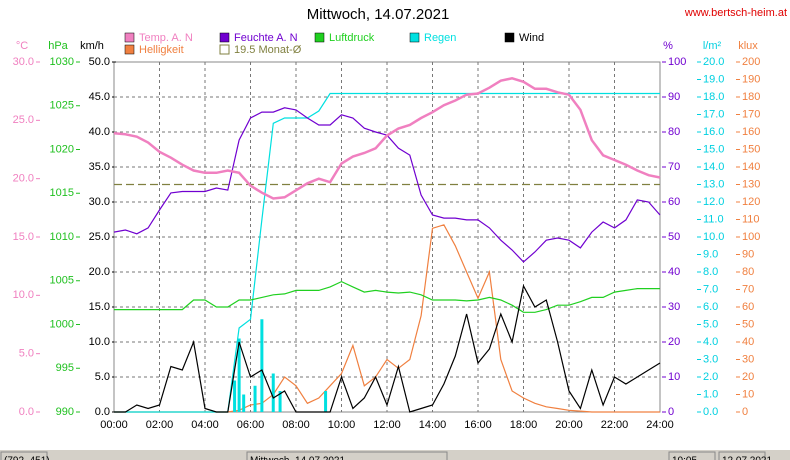 This screenshot has height=460, width=790. Describe the element at coordinates (751, 237) in the screenshot. I see `y-tick-label: 100` at that location.